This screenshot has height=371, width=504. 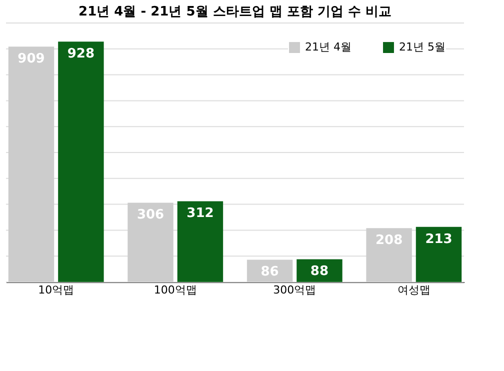 I want to click on data-label: 213, so click(x=438, y=239).